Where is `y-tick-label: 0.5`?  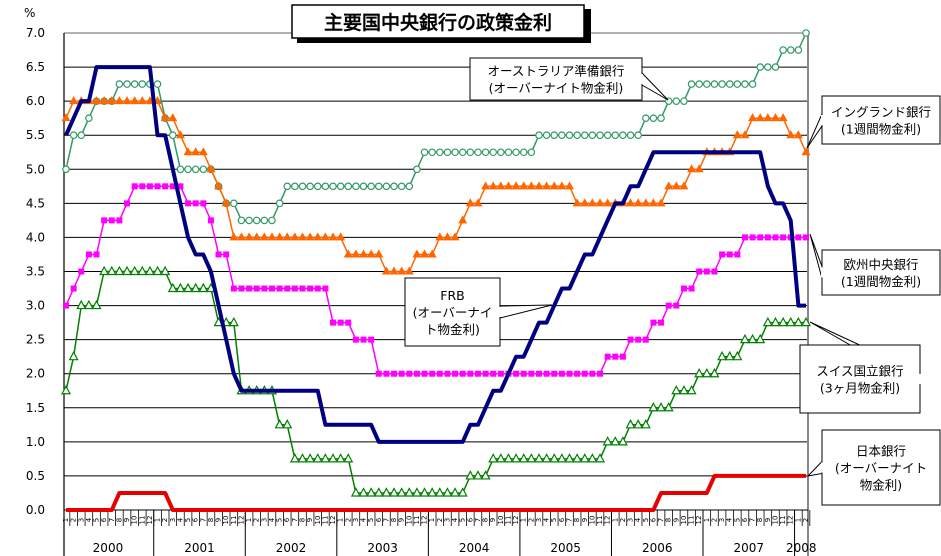 y-tick-label: 0.5 is located at coordinates (35, 476).